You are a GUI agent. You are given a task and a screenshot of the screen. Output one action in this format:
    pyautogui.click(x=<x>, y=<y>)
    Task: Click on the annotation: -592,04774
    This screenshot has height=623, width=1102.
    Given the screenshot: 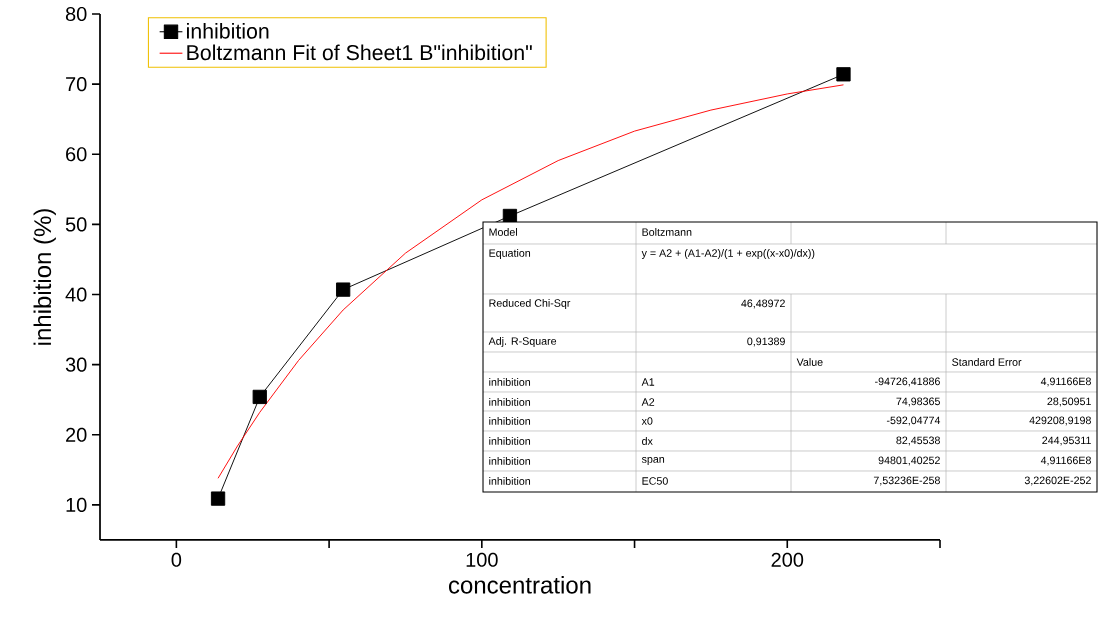 What is the action you would take?
    pyautogui.click(x=913, y=421)
    